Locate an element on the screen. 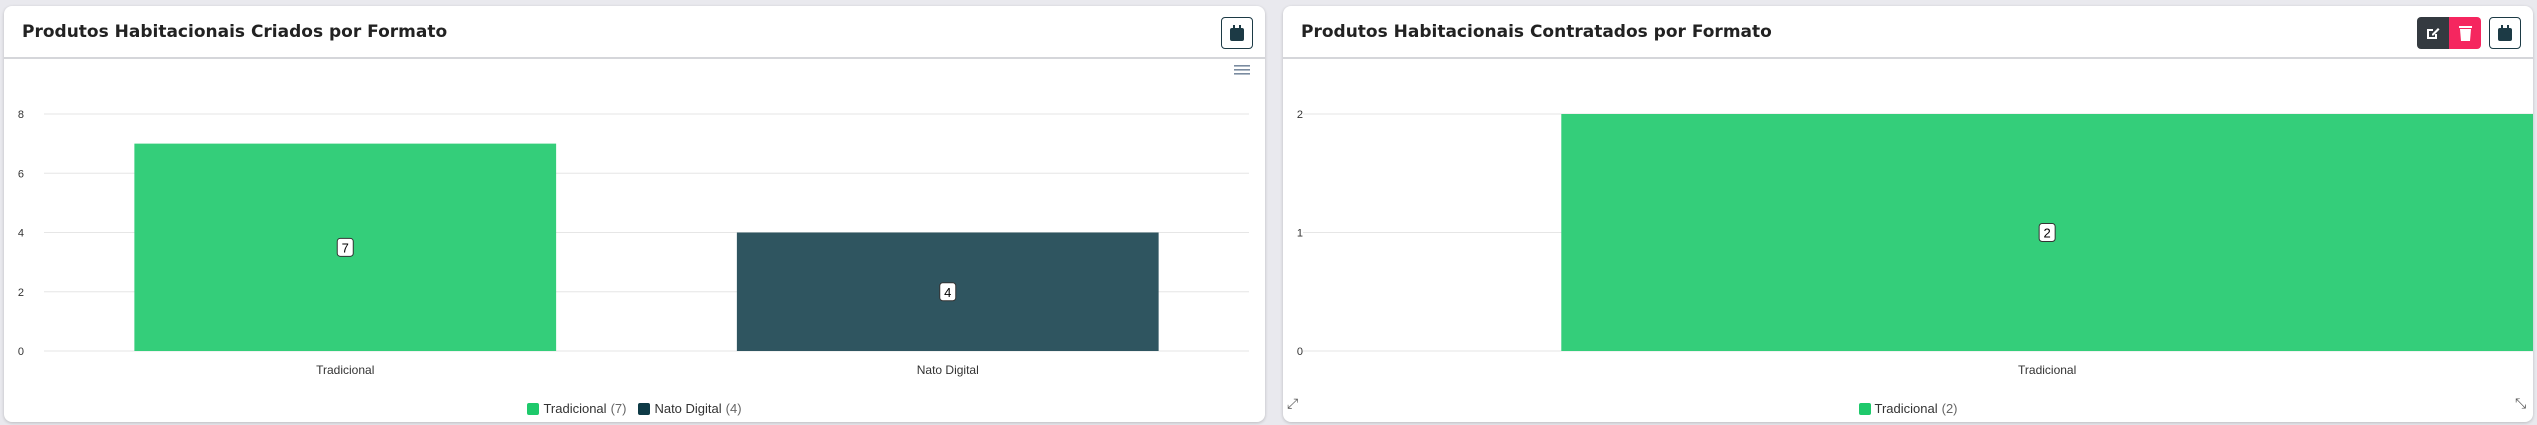 This screenshot has height=425, width=2537. data-label: 7 is located at coordinates (345, 247).